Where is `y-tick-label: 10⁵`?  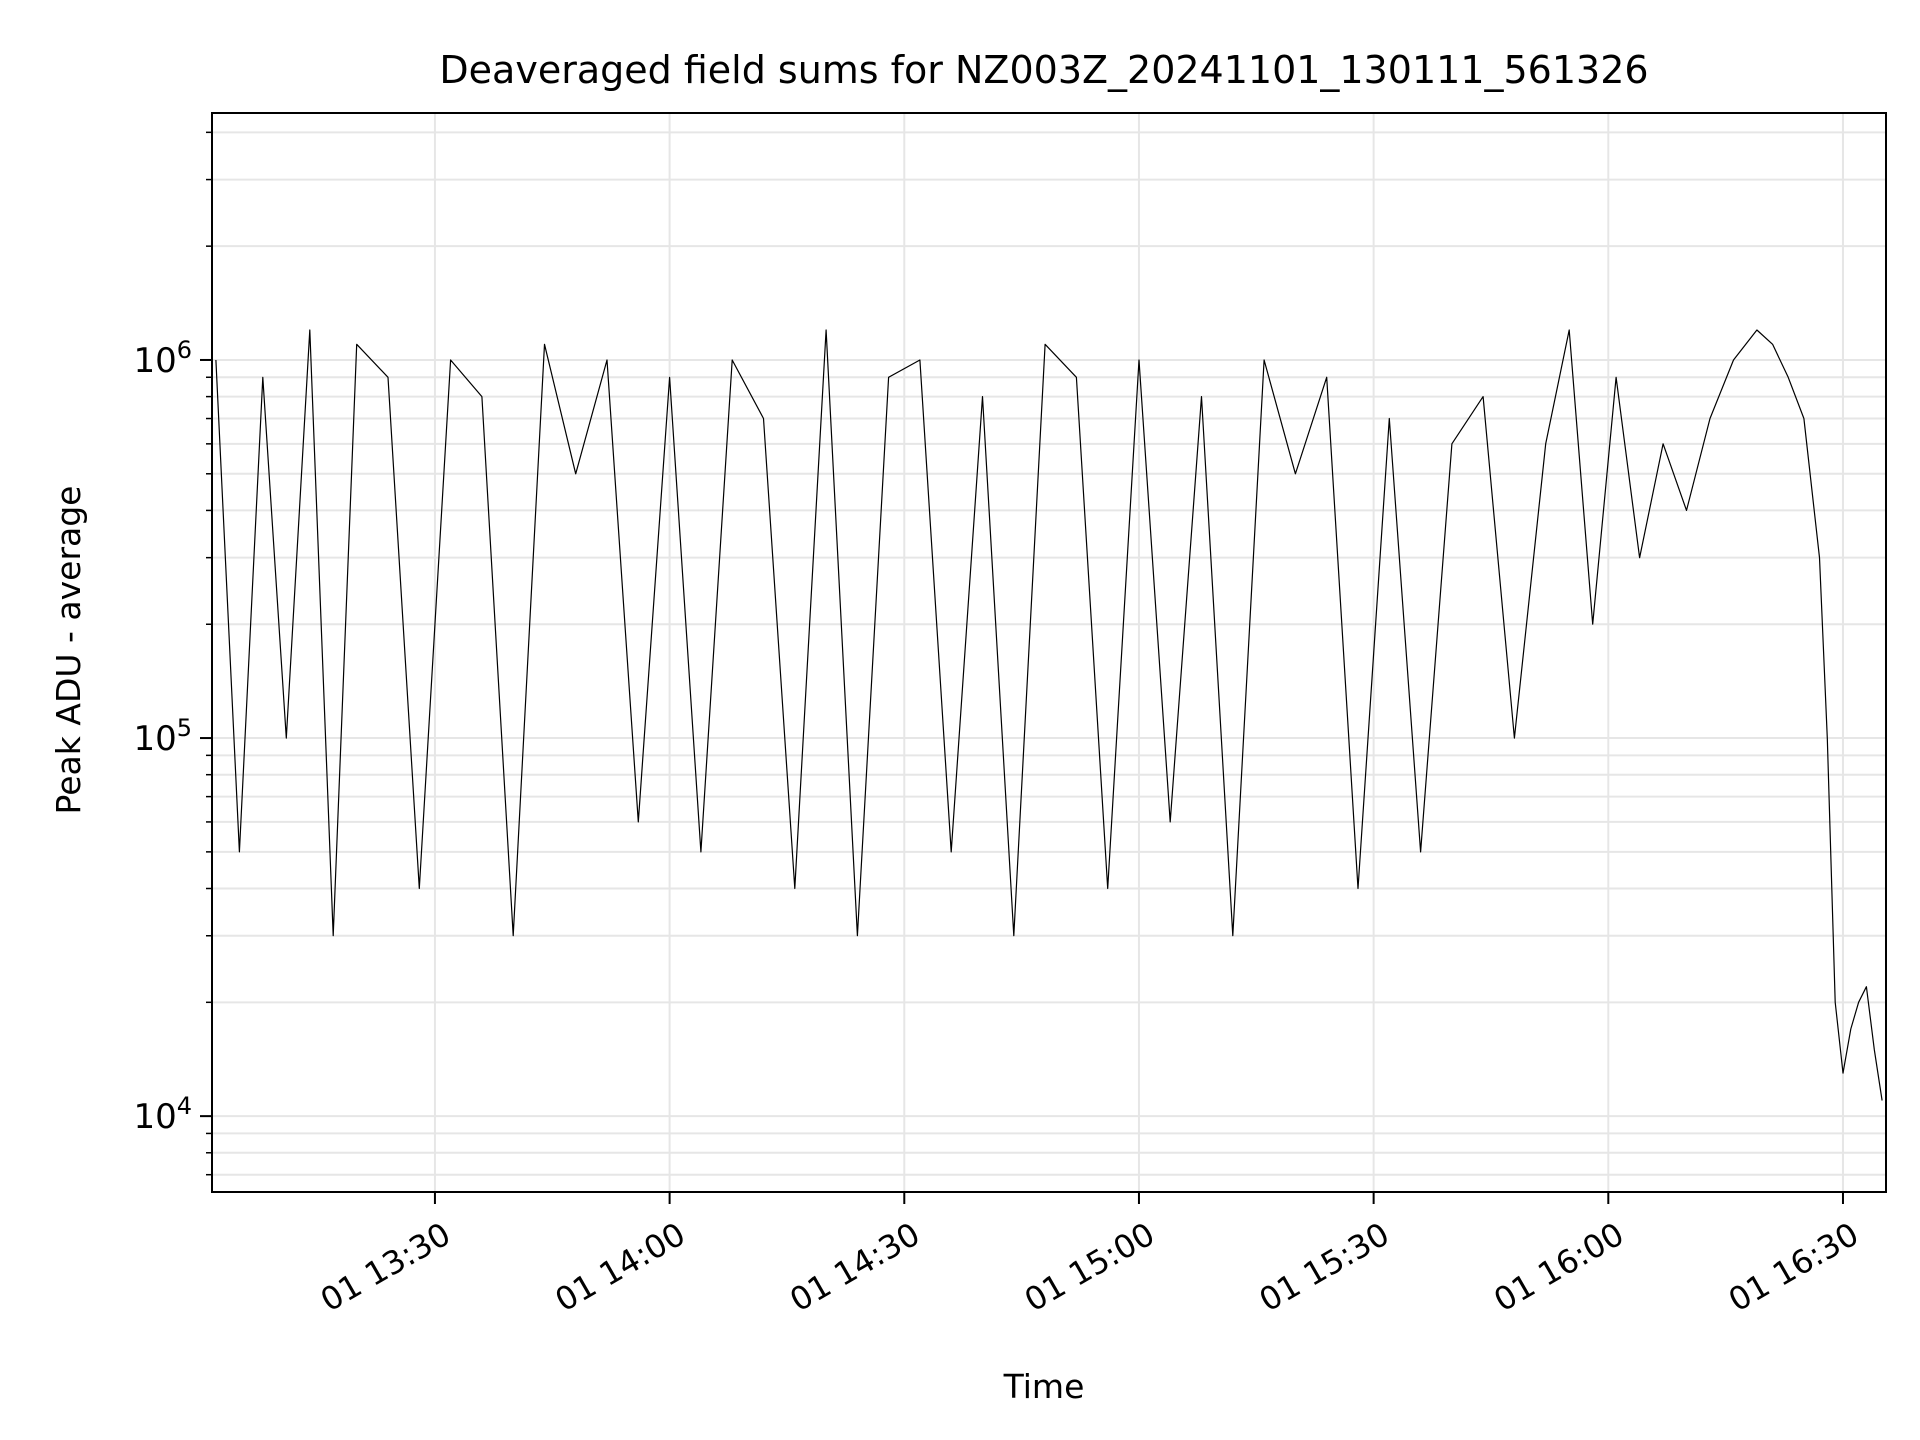
y-tick-label: 10⁵ is located at coordinates (162, 736).